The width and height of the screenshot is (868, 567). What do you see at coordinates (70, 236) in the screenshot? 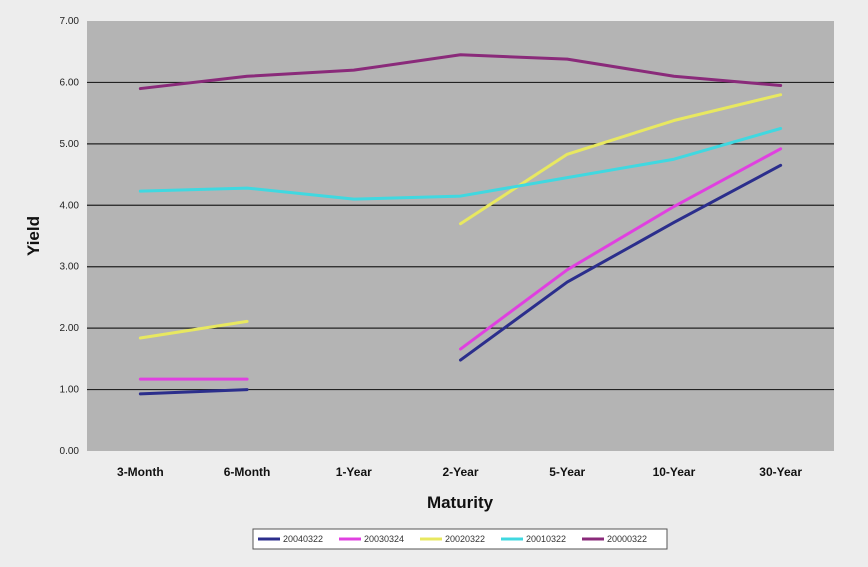
I see `y-axis-ticks: 0.00 1.00 2.00 3.00 4.00 5.00 6.00 7.00` at bounding box center [70, 236].